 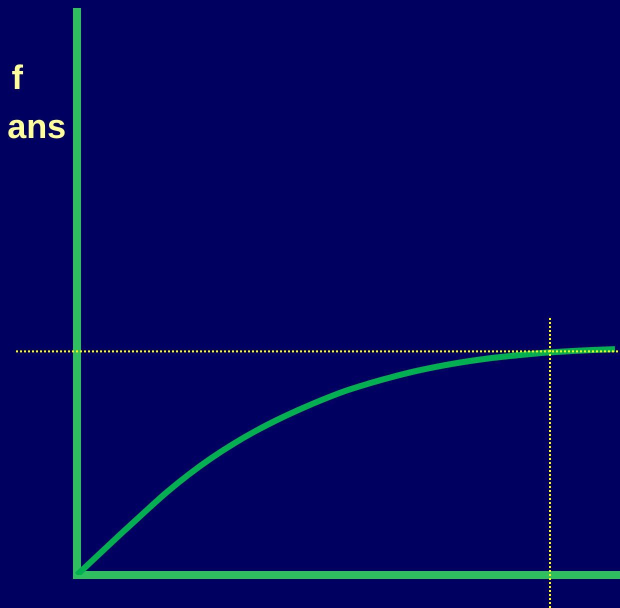 I want to click on text: f, so click(x=18, y=78).